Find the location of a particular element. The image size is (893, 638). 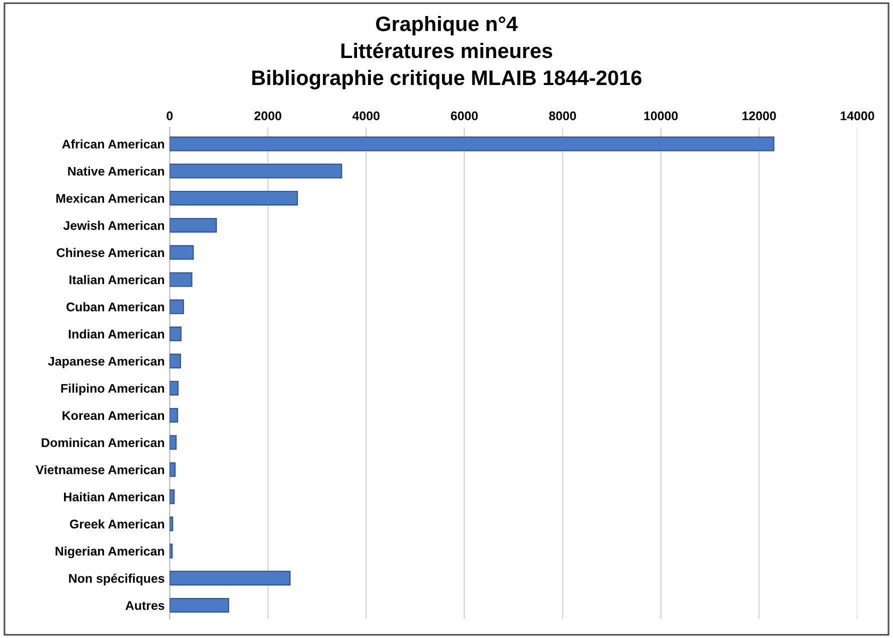

x-tick-label: 12000 is located at coordinates (759, 115).